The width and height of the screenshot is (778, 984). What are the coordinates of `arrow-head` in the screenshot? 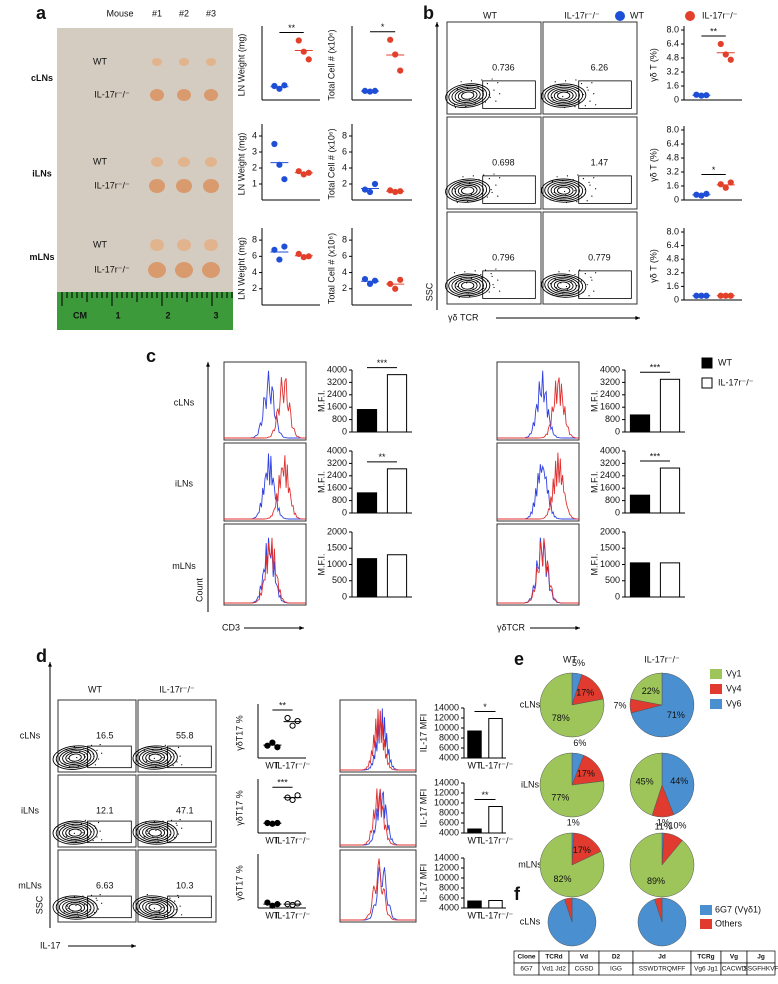 It's located at (133, 946).